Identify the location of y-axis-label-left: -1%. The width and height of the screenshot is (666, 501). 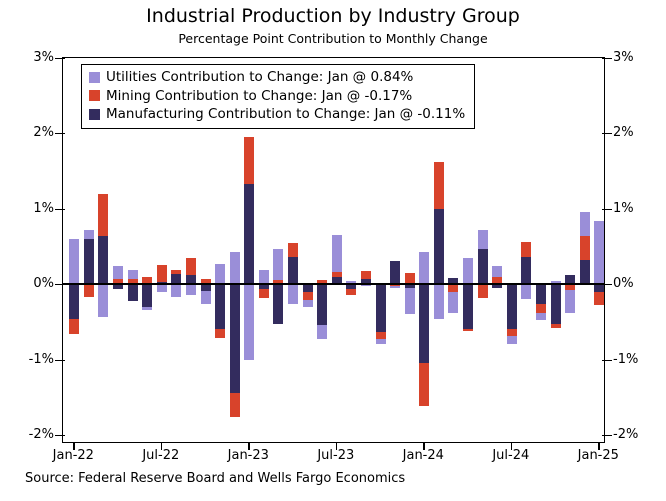
(41, 359).